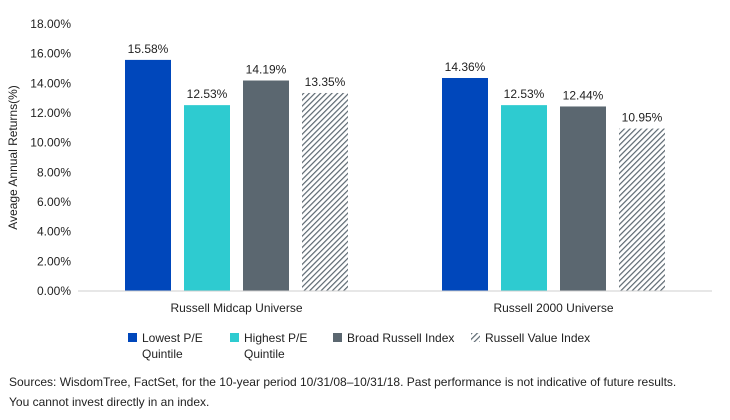 The width and height of the screenshot is (730, 420). I want to click on data-label: 15.58%, so click(148, 49).